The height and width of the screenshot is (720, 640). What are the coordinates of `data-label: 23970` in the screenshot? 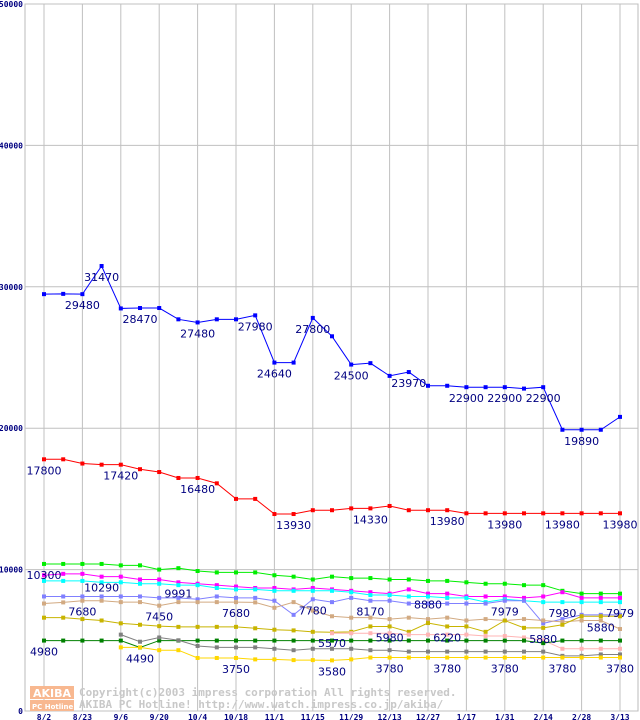 It's located at (408, 383).